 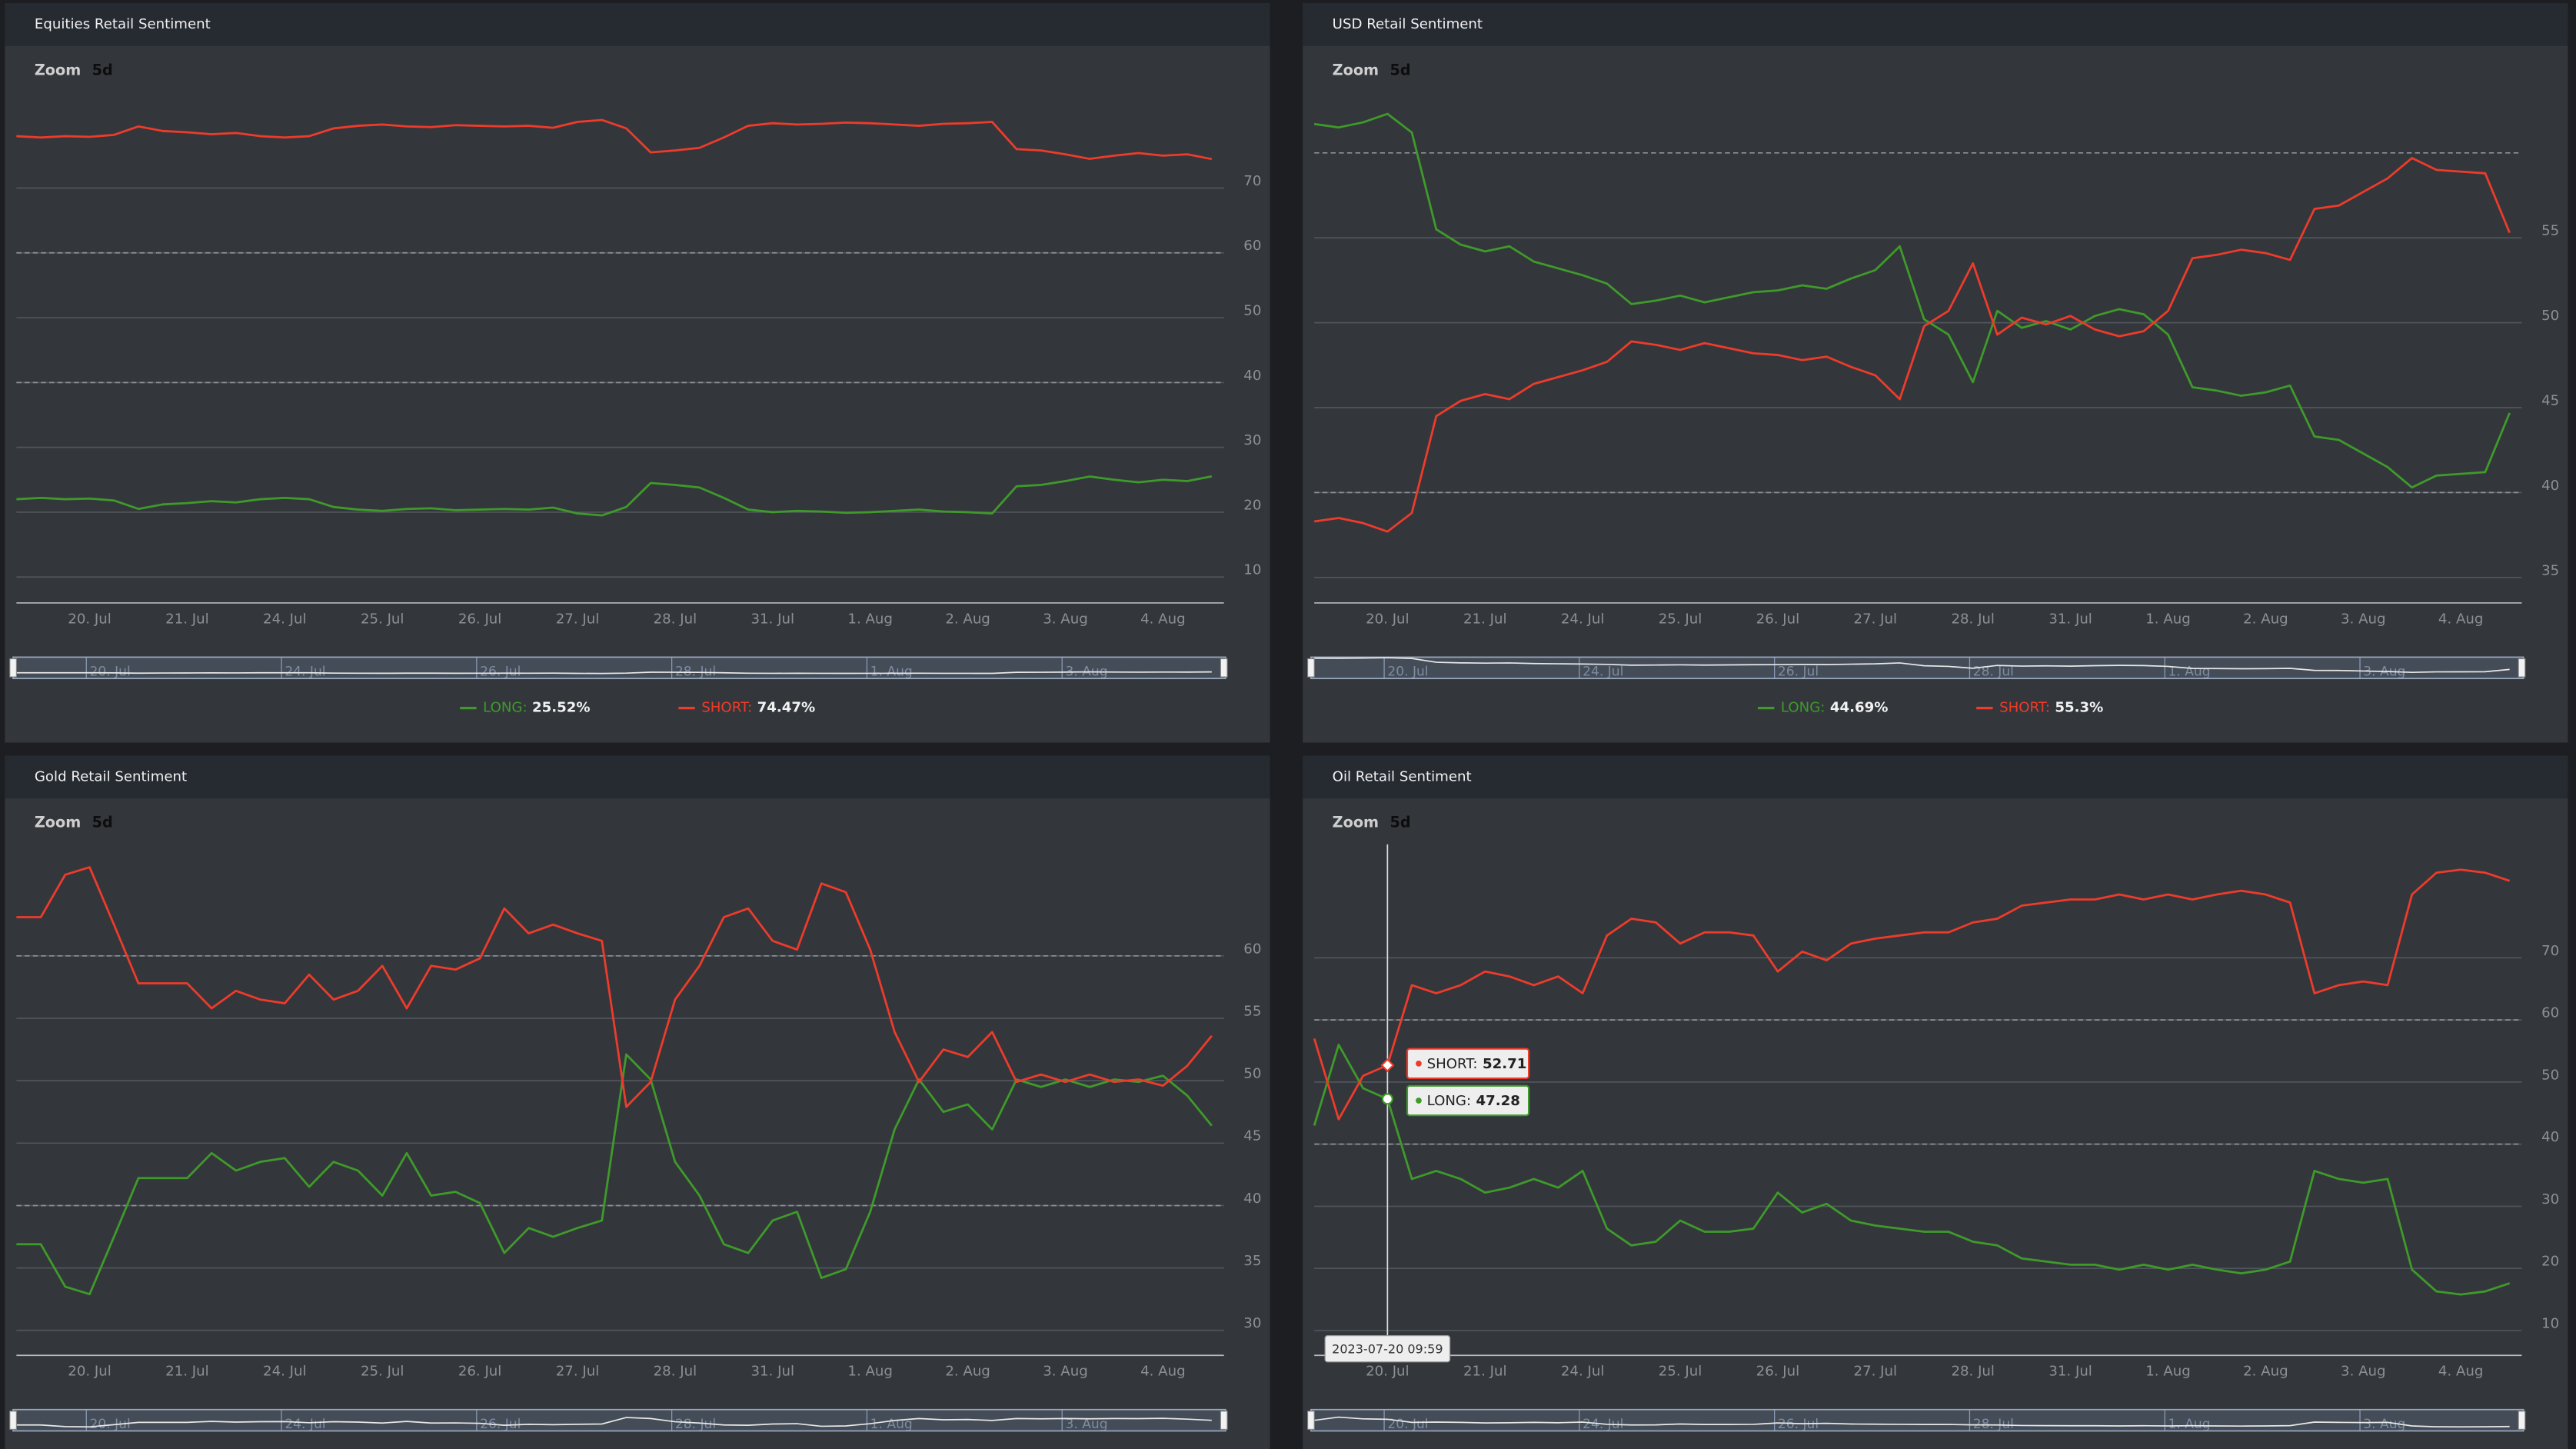 I want to click on legend-item: LONG: 25.52%, so click(x=536, y=708).